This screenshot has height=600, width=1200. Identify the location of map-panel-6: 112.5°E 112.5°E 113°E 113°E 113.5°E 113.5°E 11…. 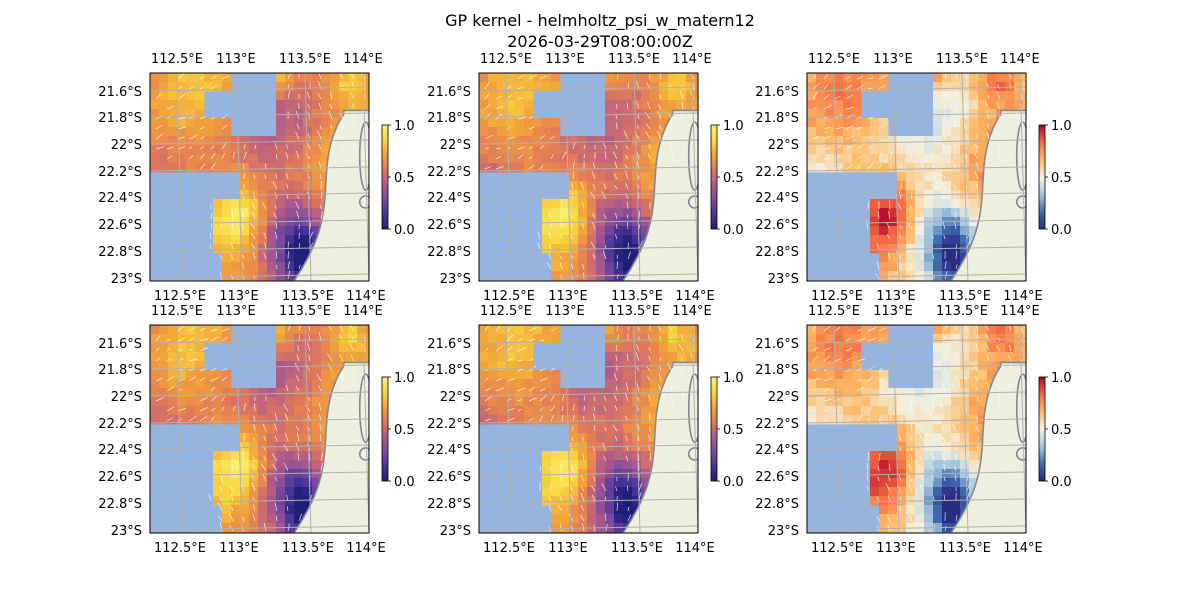
(913, 430).